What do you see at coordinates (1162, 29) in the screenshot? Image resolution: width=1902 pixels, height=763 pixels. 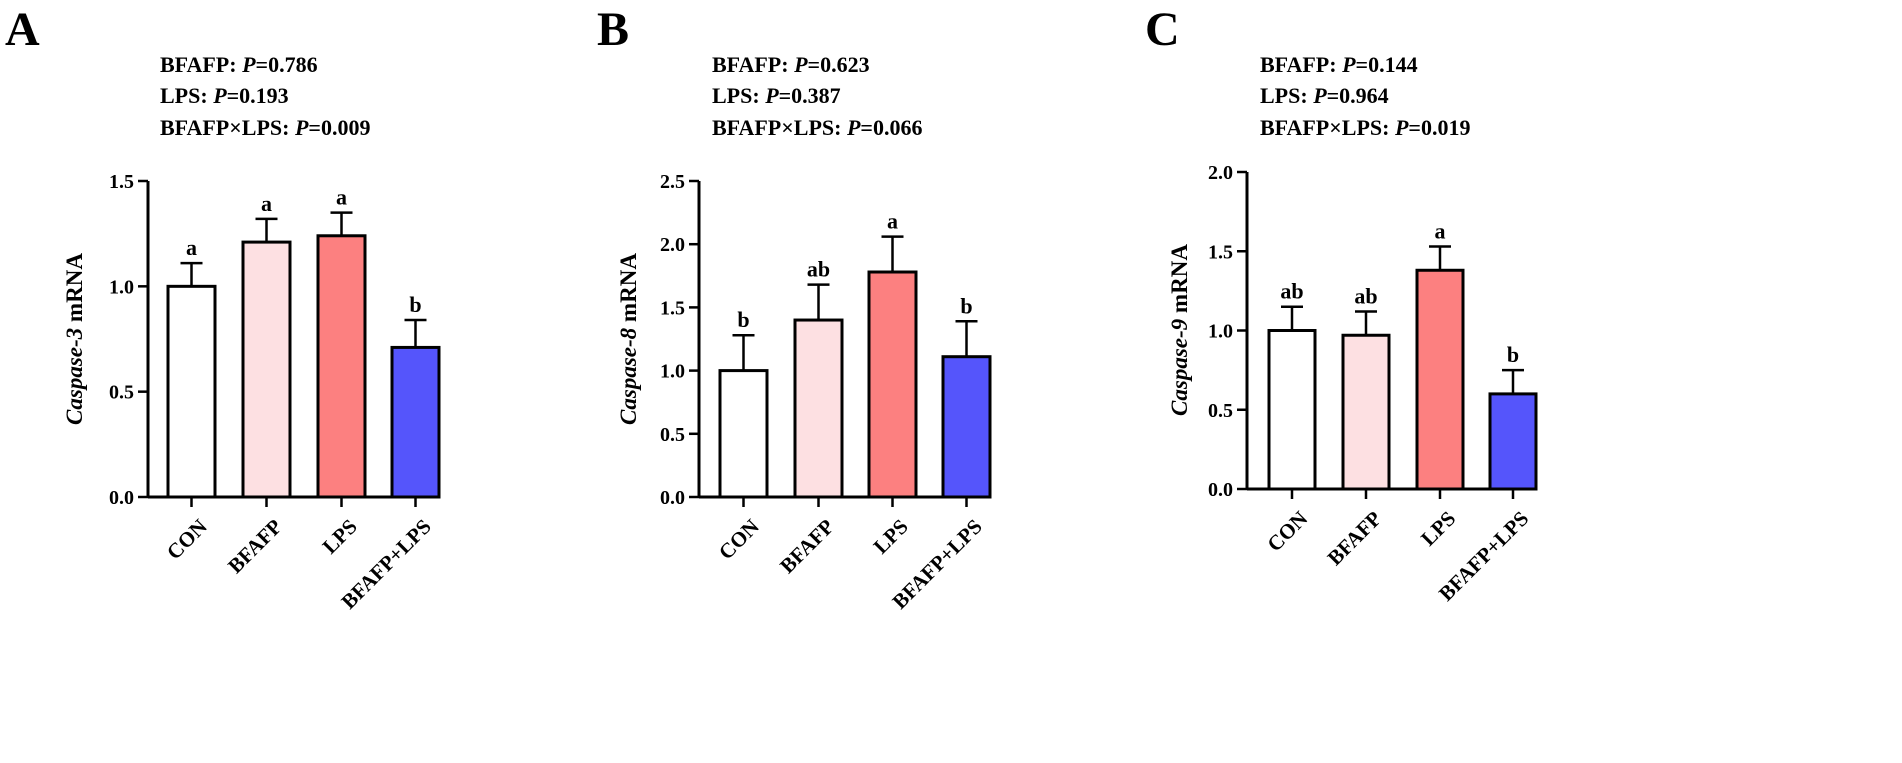 I see `panel-letter: C` at bounding box center [1162, 29].